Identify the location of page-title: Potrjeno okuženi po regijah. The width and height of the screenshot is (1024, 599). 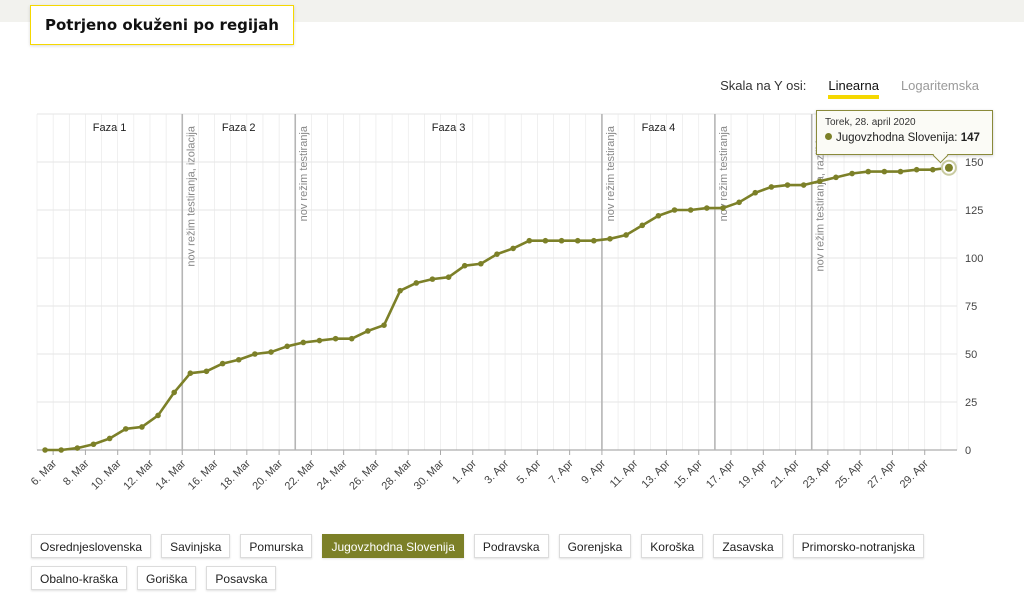
(162, 25).